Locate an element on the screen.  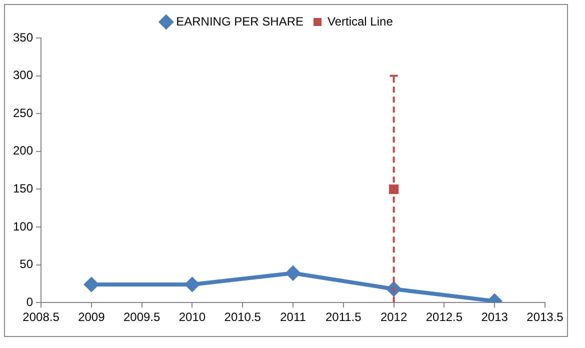
x-tick-label: 2010 is located at coordinates (192, 317).